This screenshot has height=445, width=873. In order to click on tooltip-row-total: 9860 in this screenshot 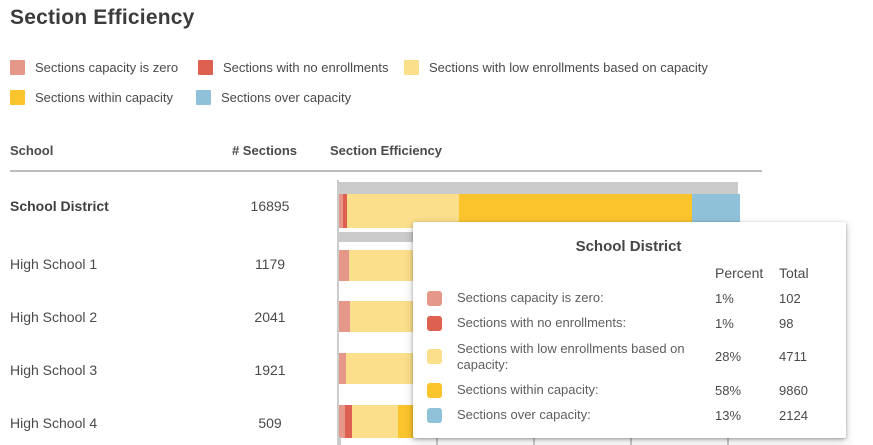, I will do `click(793, 390)`.